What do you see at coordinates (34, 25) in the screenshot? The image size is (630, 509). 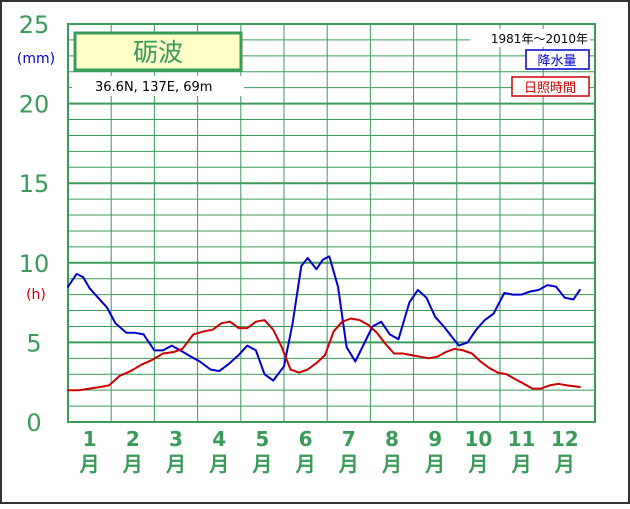 I see `y-tick-label: 25` at bounding box center [34, 25].